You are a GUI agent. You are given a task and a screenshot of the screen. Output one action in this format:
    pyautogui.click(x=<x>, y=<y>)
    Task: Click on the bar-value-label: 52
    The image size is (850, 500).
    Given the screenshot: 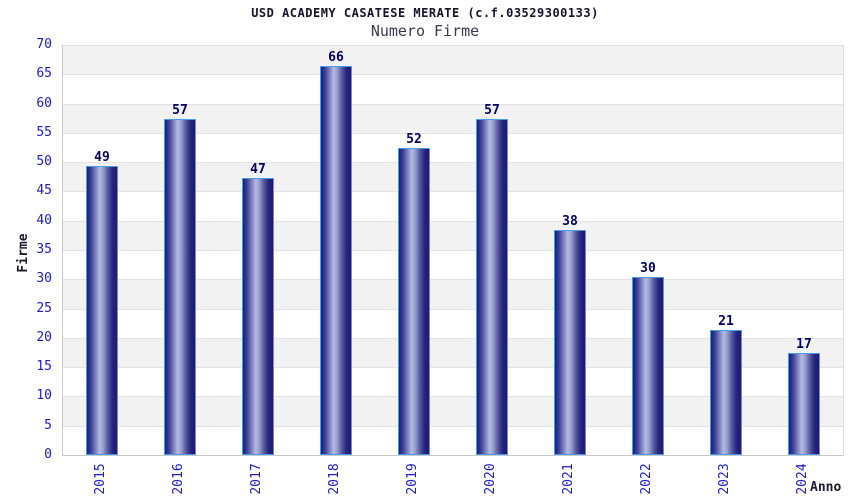 What is the action you would take?
    pyautogui.click(x=414, y=140)
    